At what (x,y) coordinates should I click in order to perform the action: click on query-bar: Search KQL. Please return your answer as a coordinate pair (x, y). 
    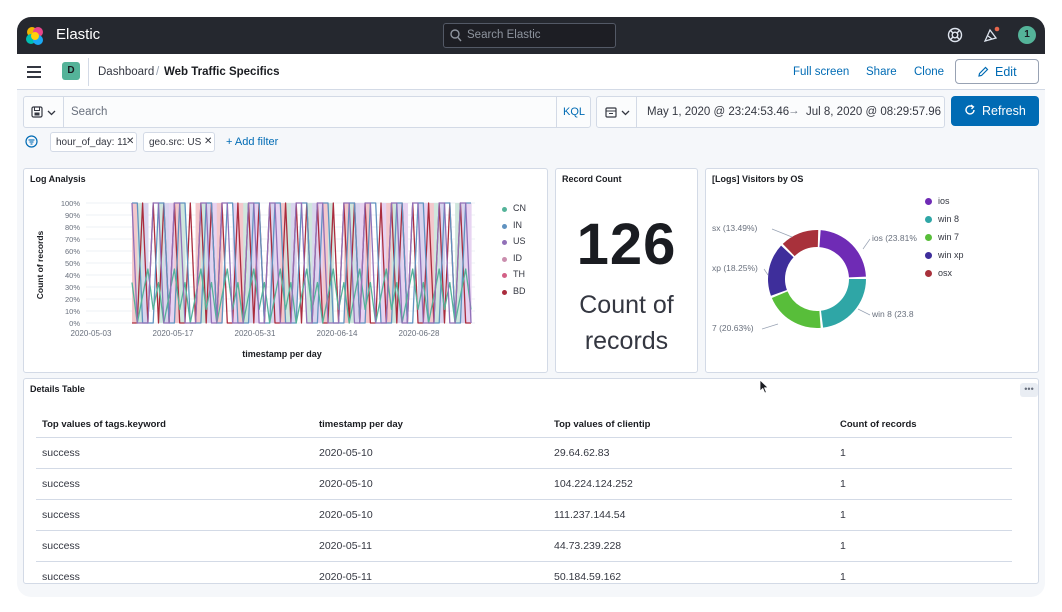
    Looking at the image, I should click on (307, 112).